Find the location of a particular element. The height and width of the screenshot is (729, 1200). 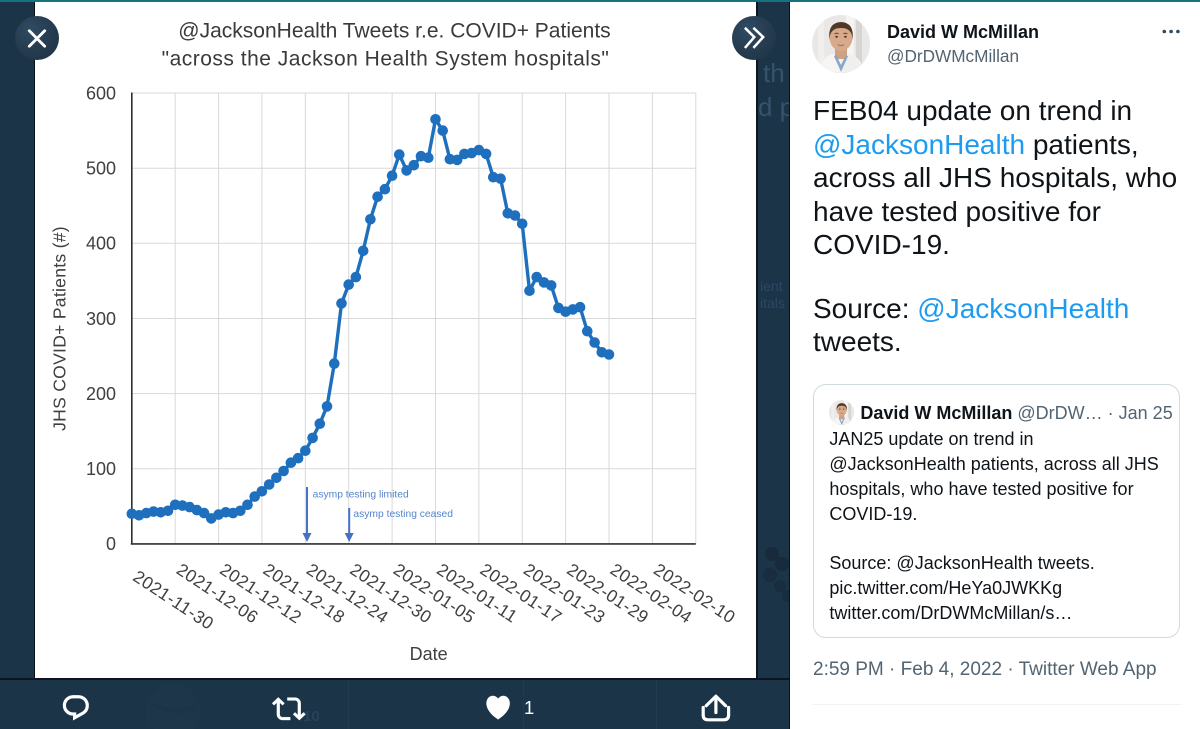

svg-text: asymp testing ceased is located at coordinates (403, 514).